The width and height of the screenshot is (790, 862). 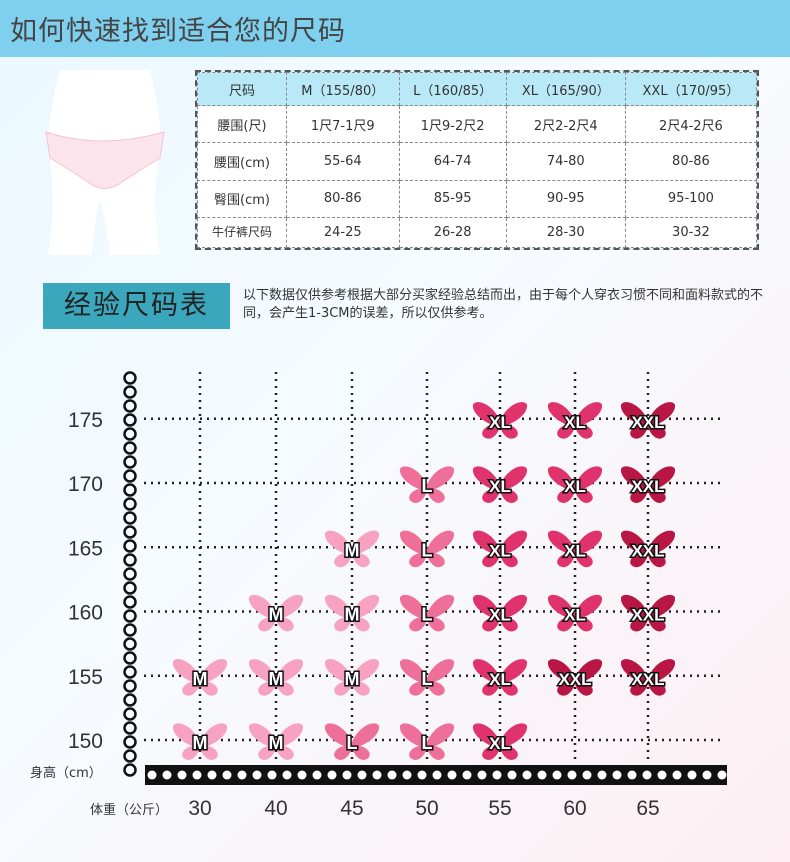 What do you see at coordinates (343, 89) in the screenshot?
I see `size-table-header: M（155/80）` at bounding box center [343, 89].